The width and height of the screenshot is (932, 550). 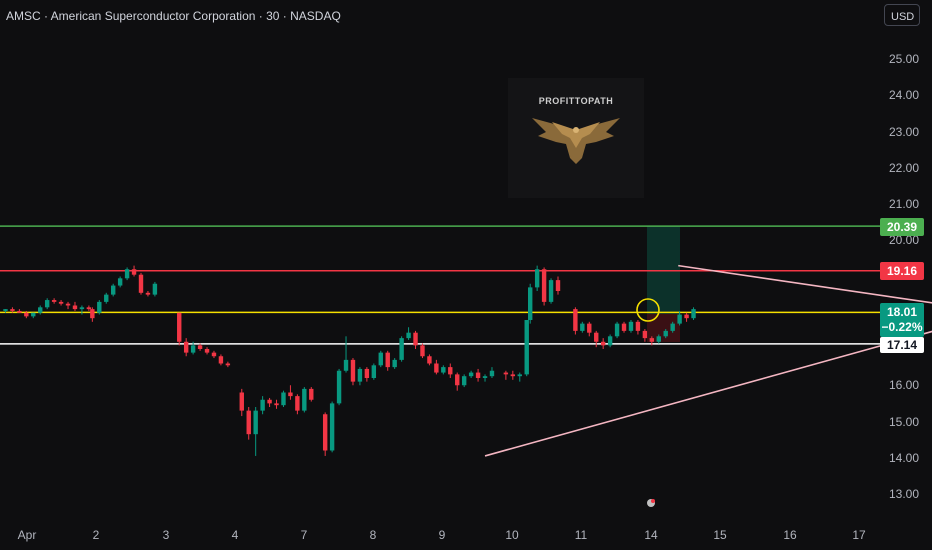 I want to click on currency-button: USD, so click(x=902, y=15).